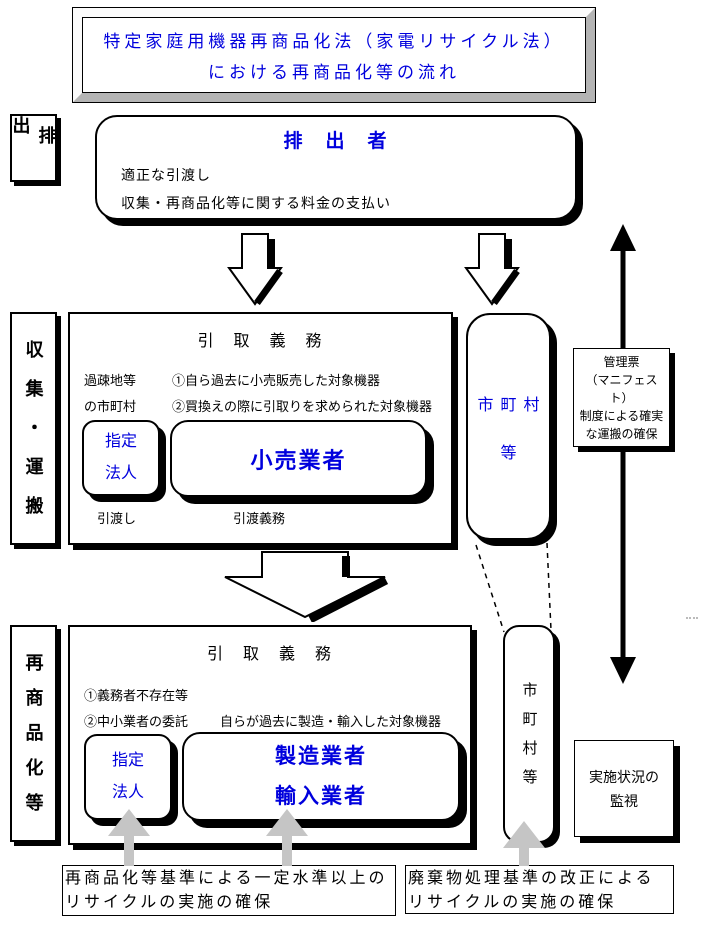 This screenshot has height=942, width=712. I want to click on diagram-title-line2: における再商品化等の流れ, so click(334, 72).